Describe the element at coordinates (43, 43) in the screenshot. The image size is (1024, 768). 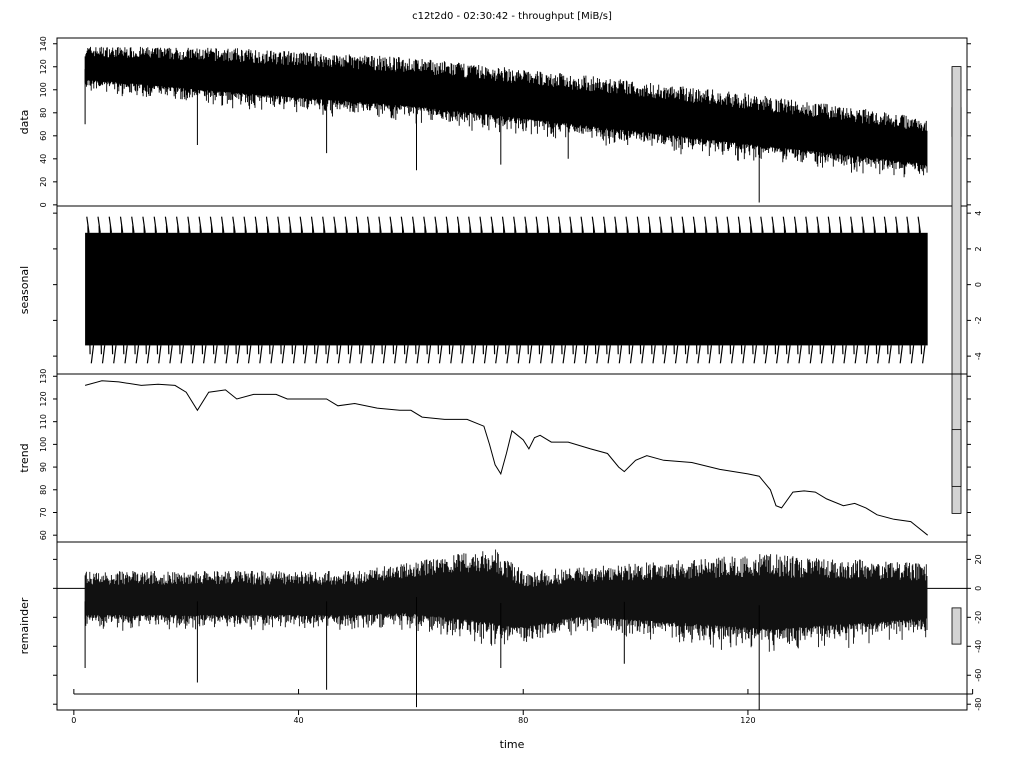
I see `y-tick-label: 140` at that location.